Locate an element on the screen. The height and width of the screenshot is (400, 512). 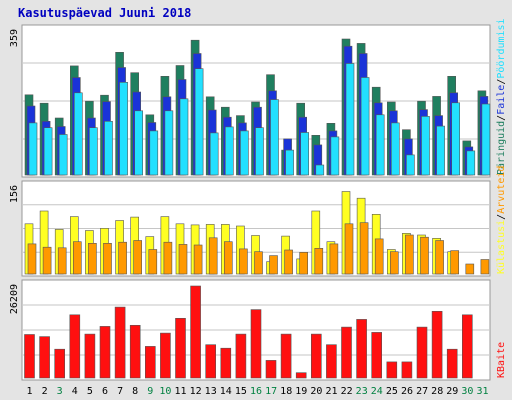
top-bar-pöördumisi-6 is located at coordinates (108, 148).